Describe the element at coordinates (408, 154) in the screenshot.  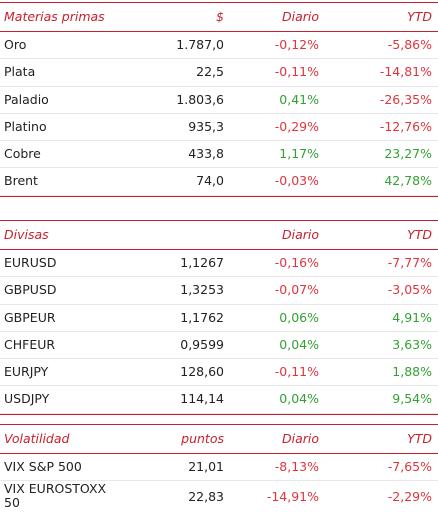
I see `row-ytd: 23,27%` at that location.